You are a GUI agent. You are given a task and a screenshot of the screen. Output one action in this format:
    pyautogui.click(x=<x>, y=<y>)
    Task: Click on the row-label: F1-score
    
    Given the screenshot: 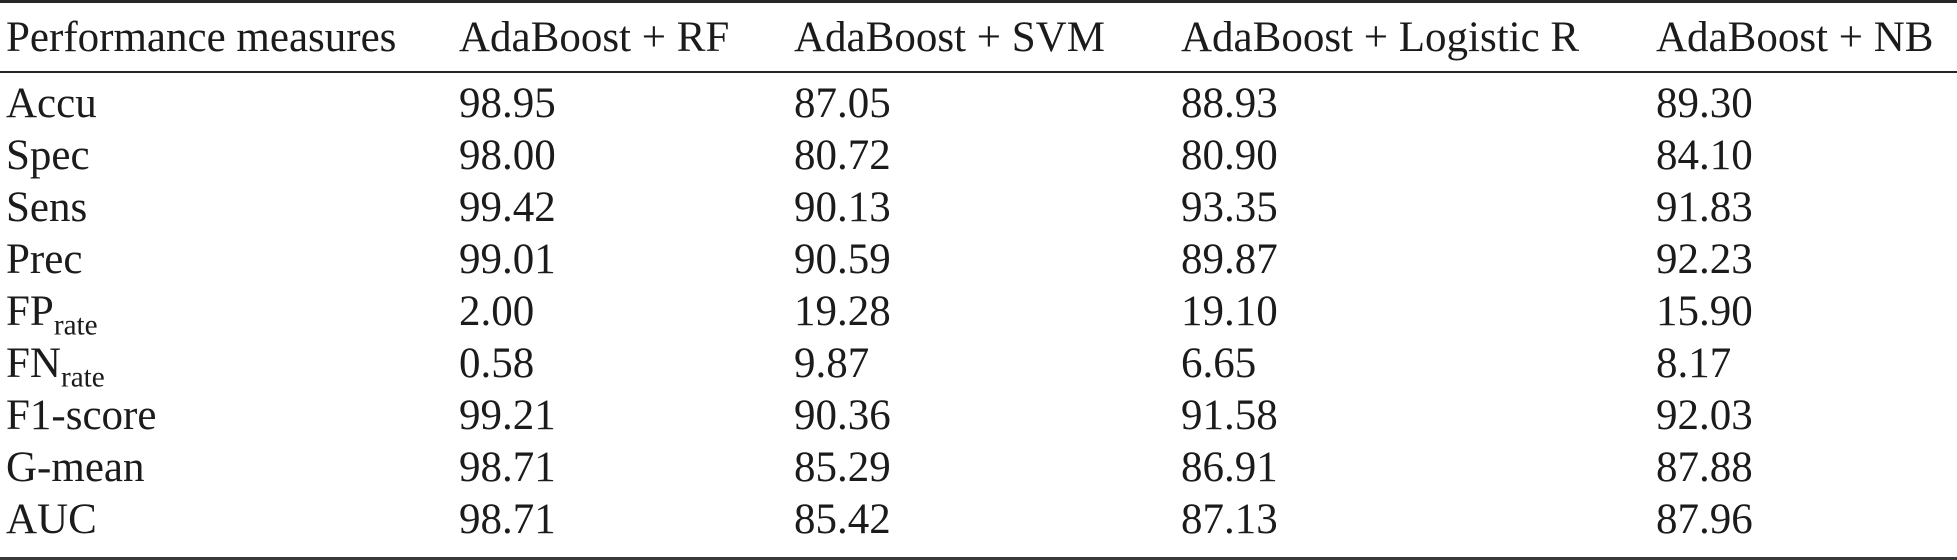 What is the action you would take?
    pyautogui.click(x=229, y=415)
    